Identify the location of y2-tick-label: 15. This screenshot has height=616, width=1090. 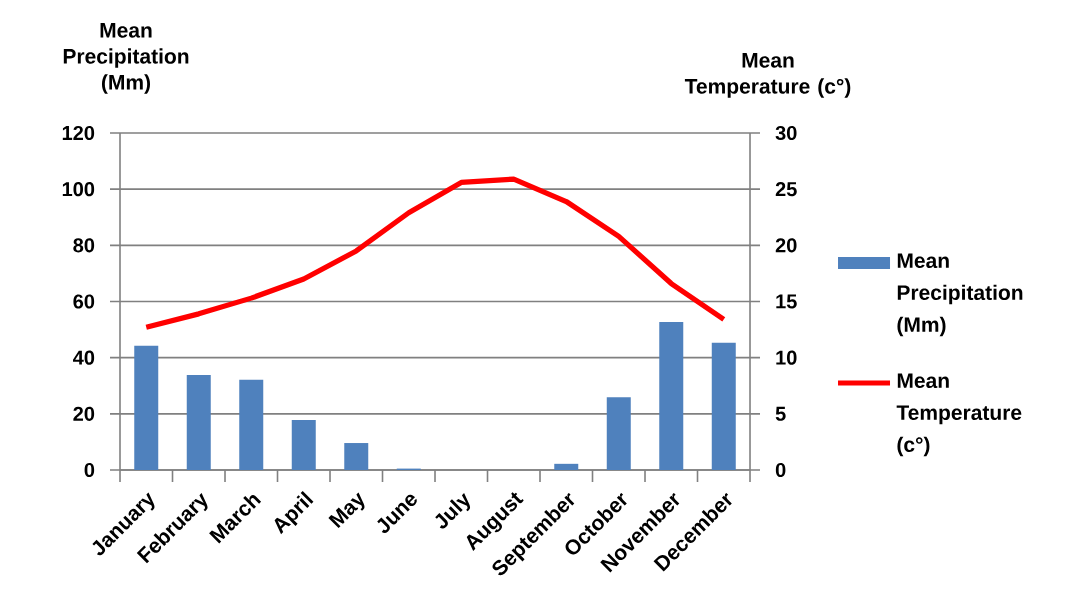
(786, 301).